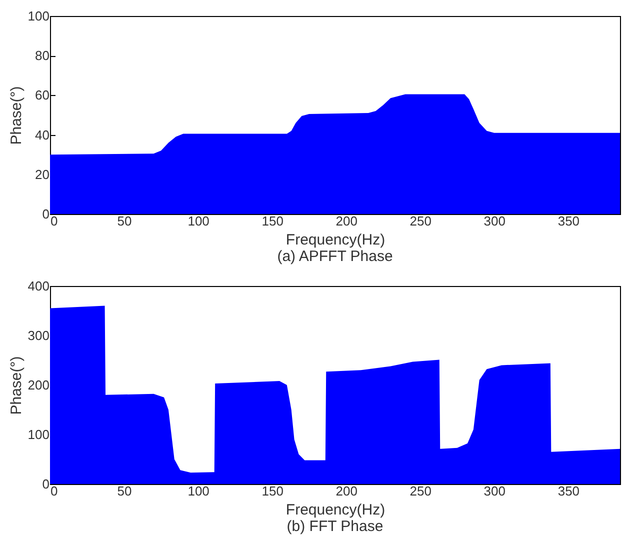  Describe the element at coordinates (39, 385) in the screenshot. I see `y-tick-label: 200` at that location.